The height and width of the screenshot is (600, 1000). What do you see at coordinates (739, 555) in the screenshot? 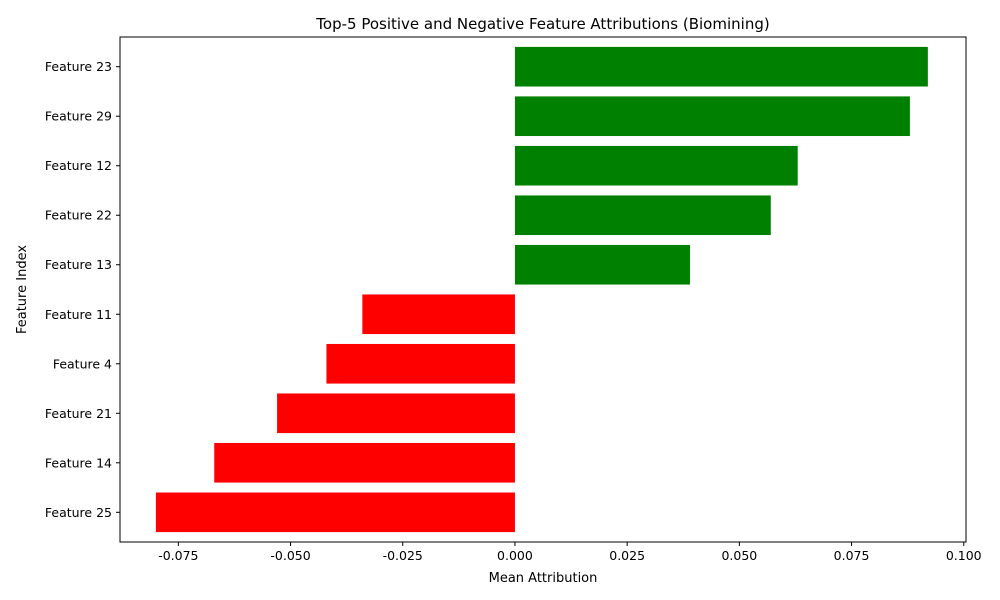
I see `x-tick-label: 0.050` at bounding box center [739, 555].